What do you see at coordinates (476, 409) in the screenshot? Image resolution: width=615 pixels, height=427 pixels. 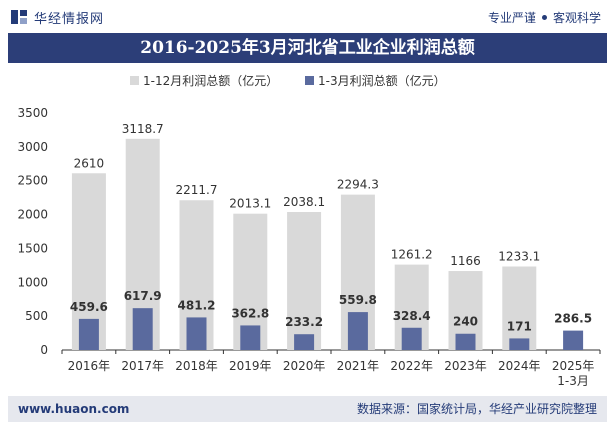 I see `footer-source: 数据来源：国家统计局，华经产业研究院整理` at bounding box center [476, 409].